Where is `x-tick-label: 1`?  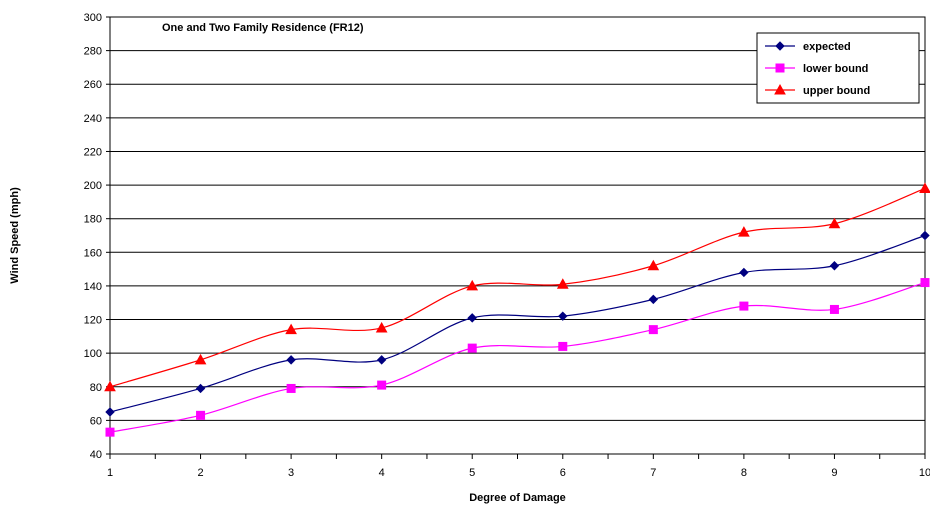
x-tick-label: 1 is located at coordinates (110, 473).